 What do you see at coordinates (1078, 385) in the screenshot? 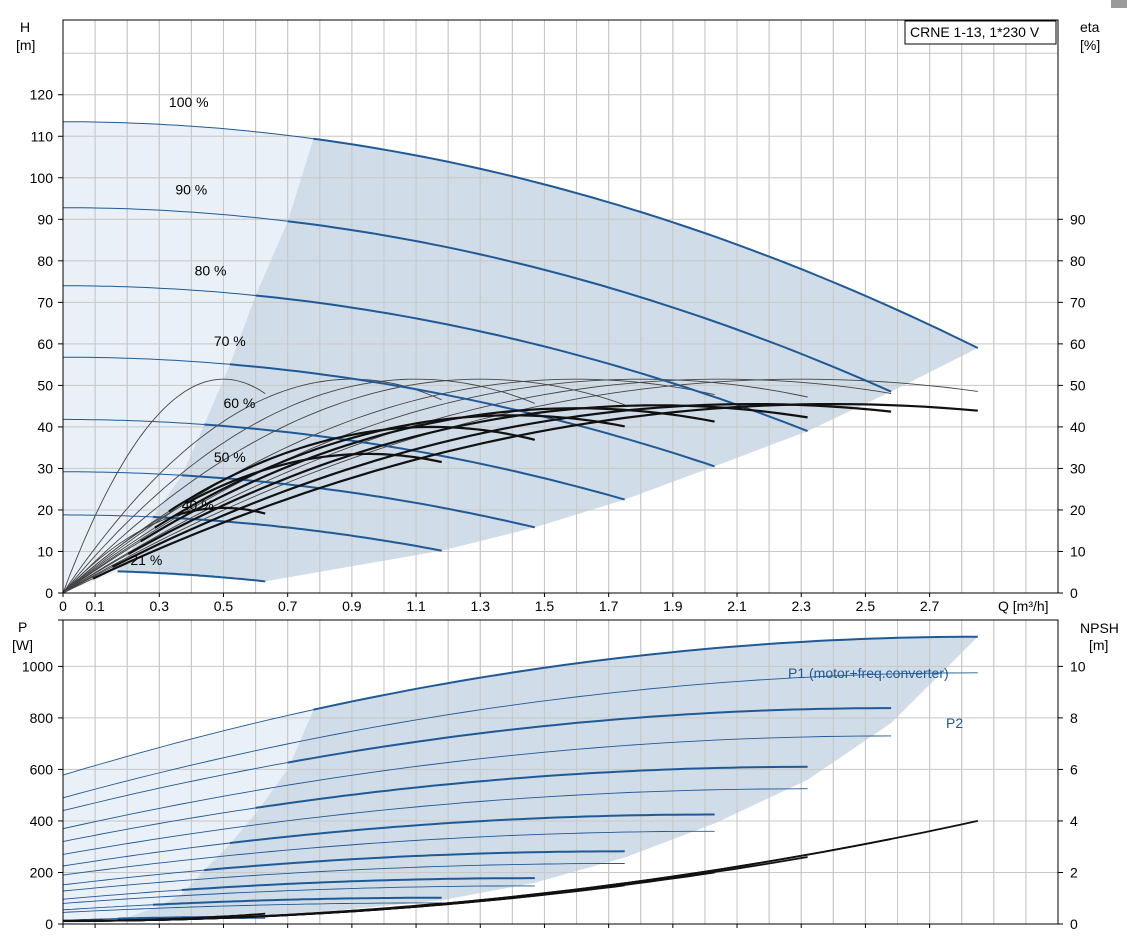
I see `eta-tick-label: 50` at bounding box center [1078, 385].